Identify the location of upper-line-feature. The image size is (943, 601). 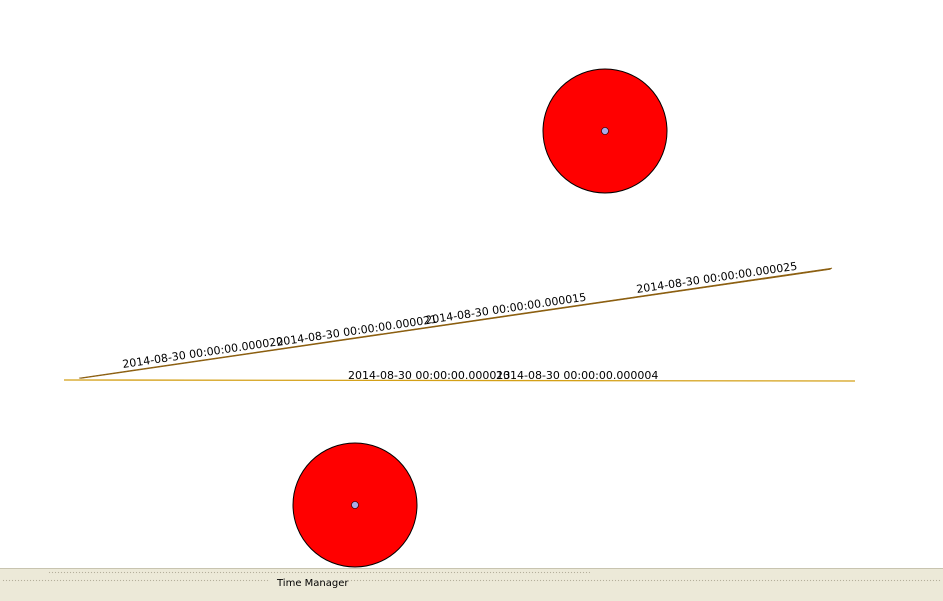
(455, 323).